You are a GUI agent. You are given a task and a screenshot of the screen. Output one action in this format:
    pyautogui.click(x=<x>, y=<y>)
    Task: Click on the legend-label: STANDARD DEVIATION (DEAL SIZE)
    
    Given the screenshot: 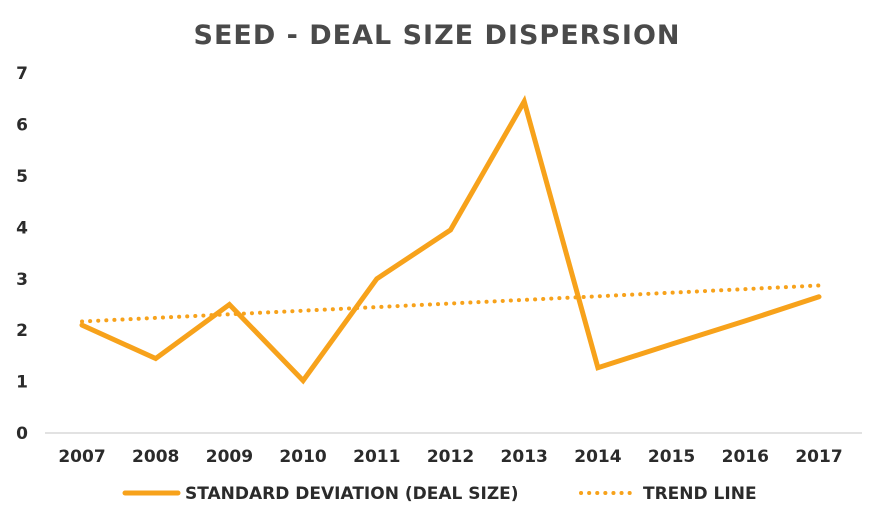 What is the action you would take?
    pyautogui.click(x=352, y=494)
    